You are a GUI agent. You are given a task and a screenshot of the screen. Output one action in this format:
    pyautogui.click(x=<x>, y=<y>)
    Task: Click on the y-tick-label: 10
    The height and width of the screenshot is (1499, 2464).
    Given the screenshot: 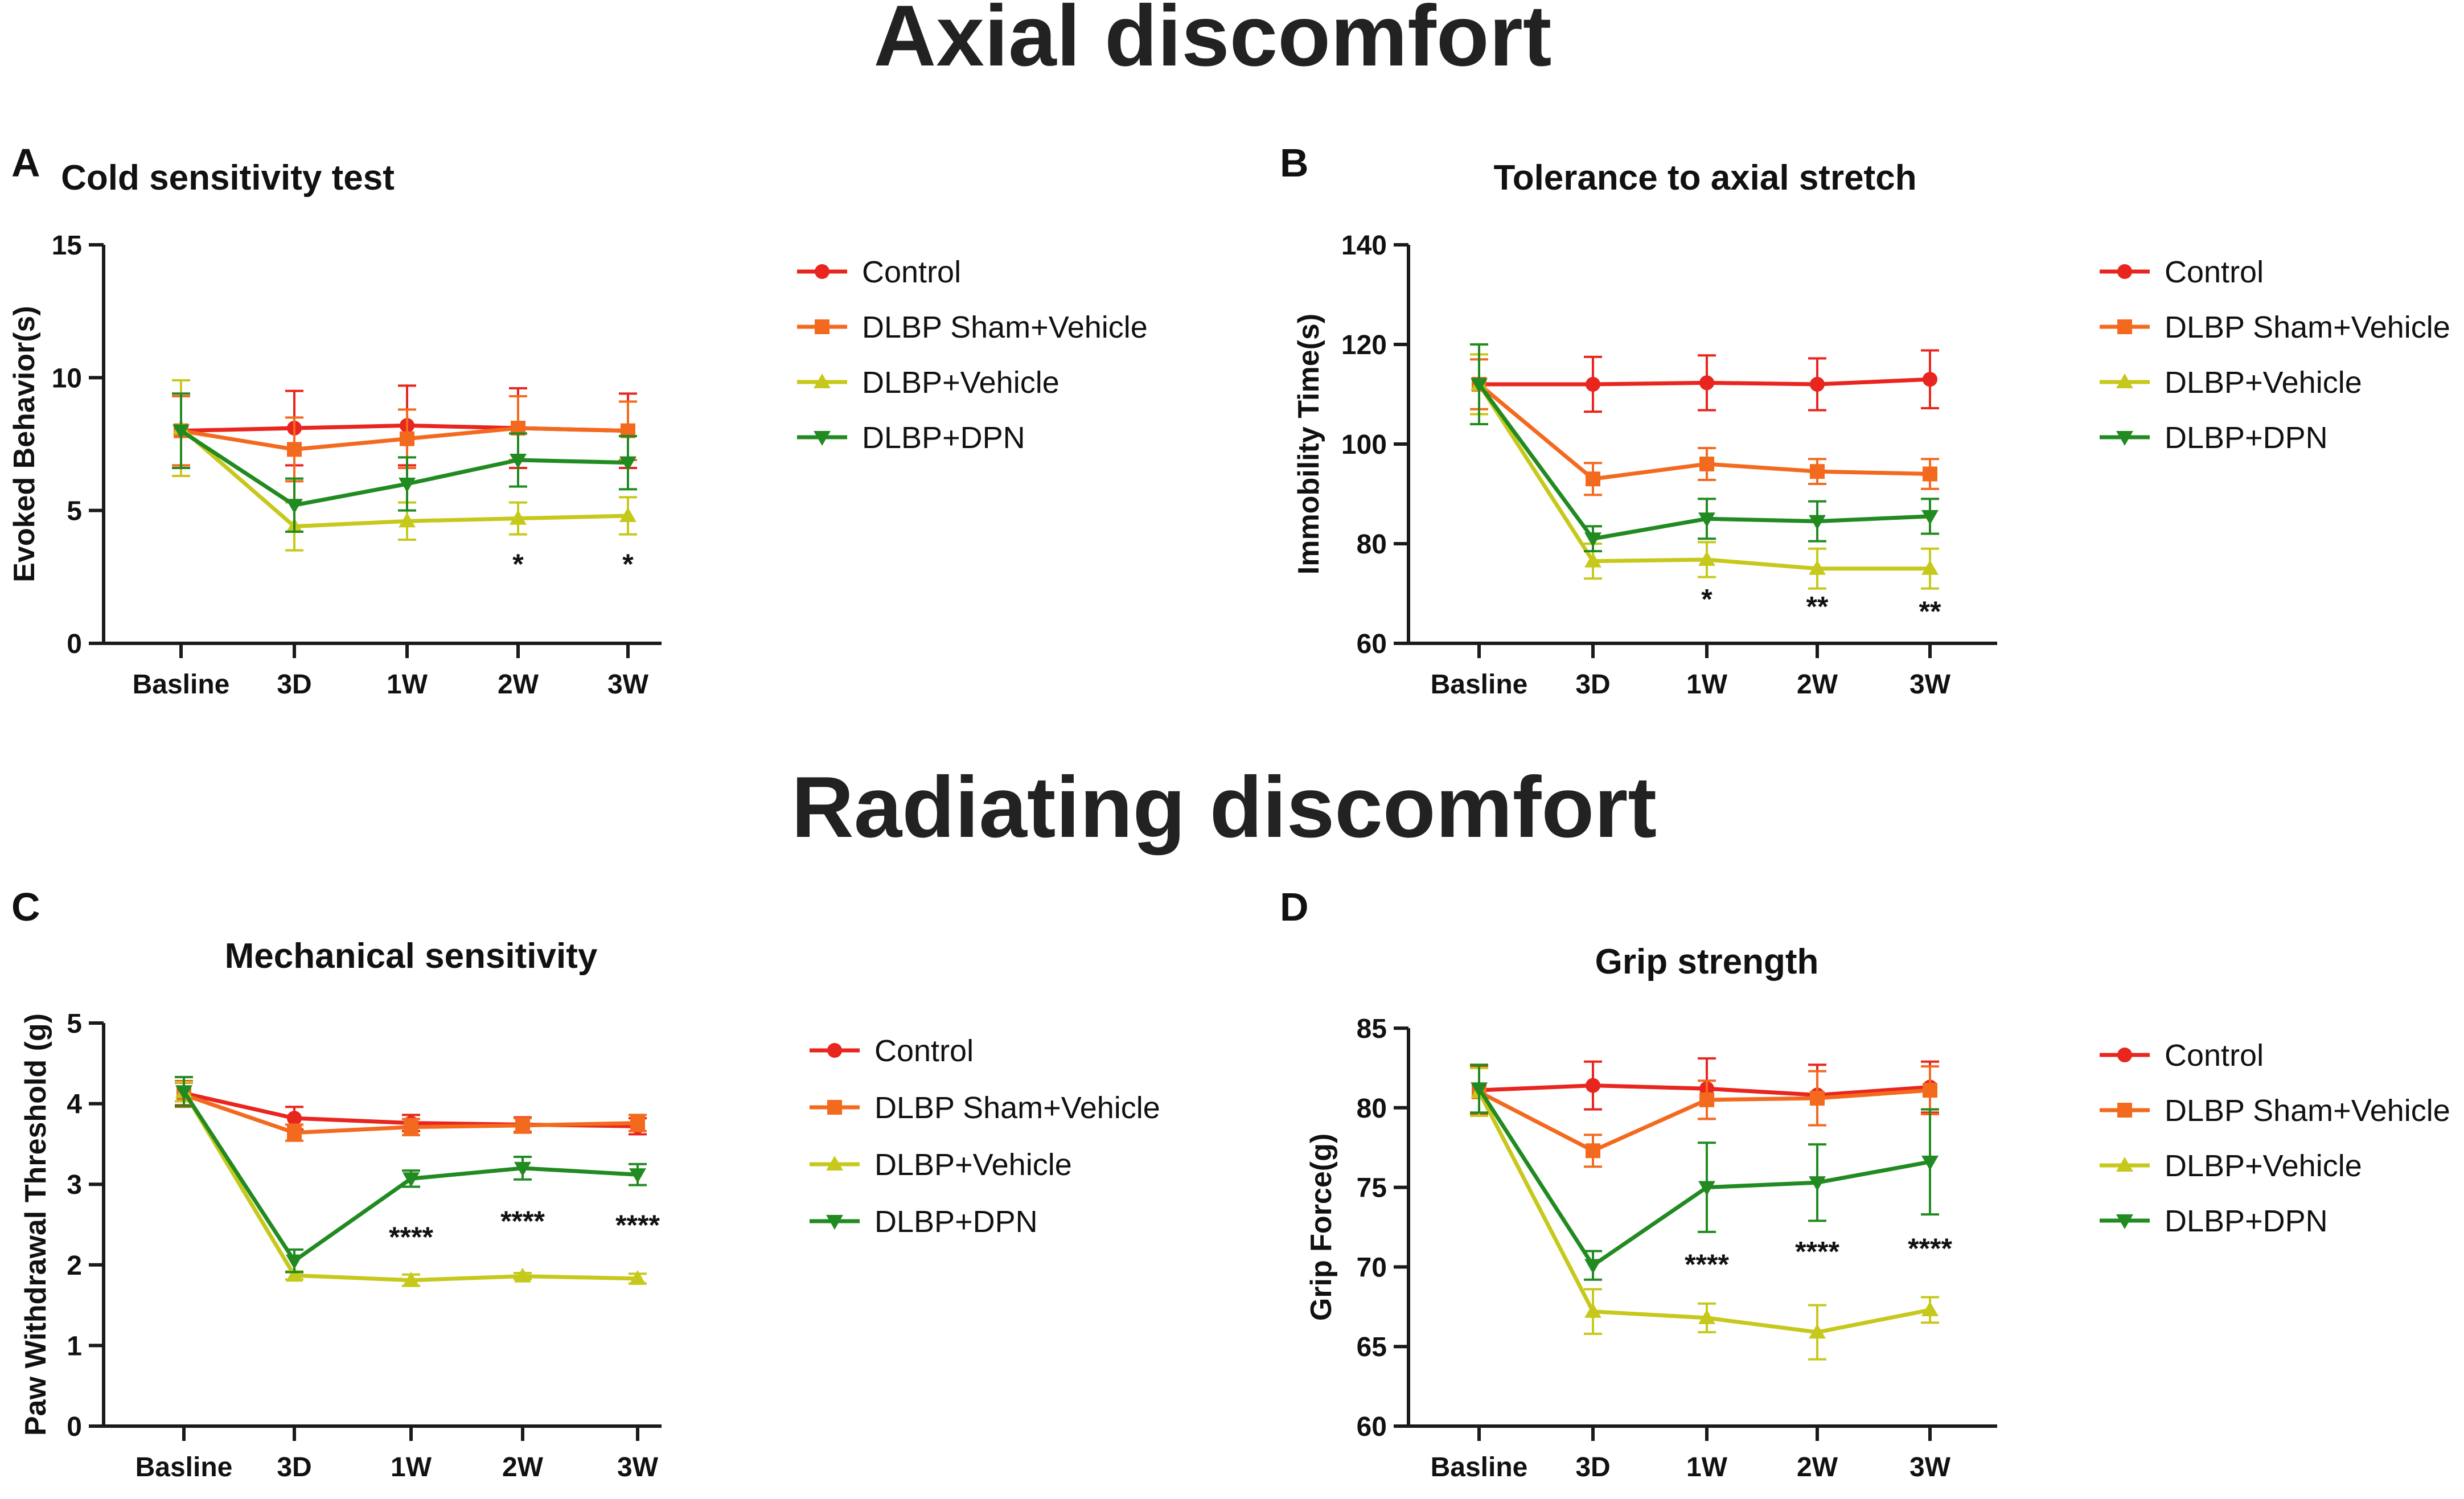 What is the action you would take?
    pyautogui.click(x=67, y=378)
    